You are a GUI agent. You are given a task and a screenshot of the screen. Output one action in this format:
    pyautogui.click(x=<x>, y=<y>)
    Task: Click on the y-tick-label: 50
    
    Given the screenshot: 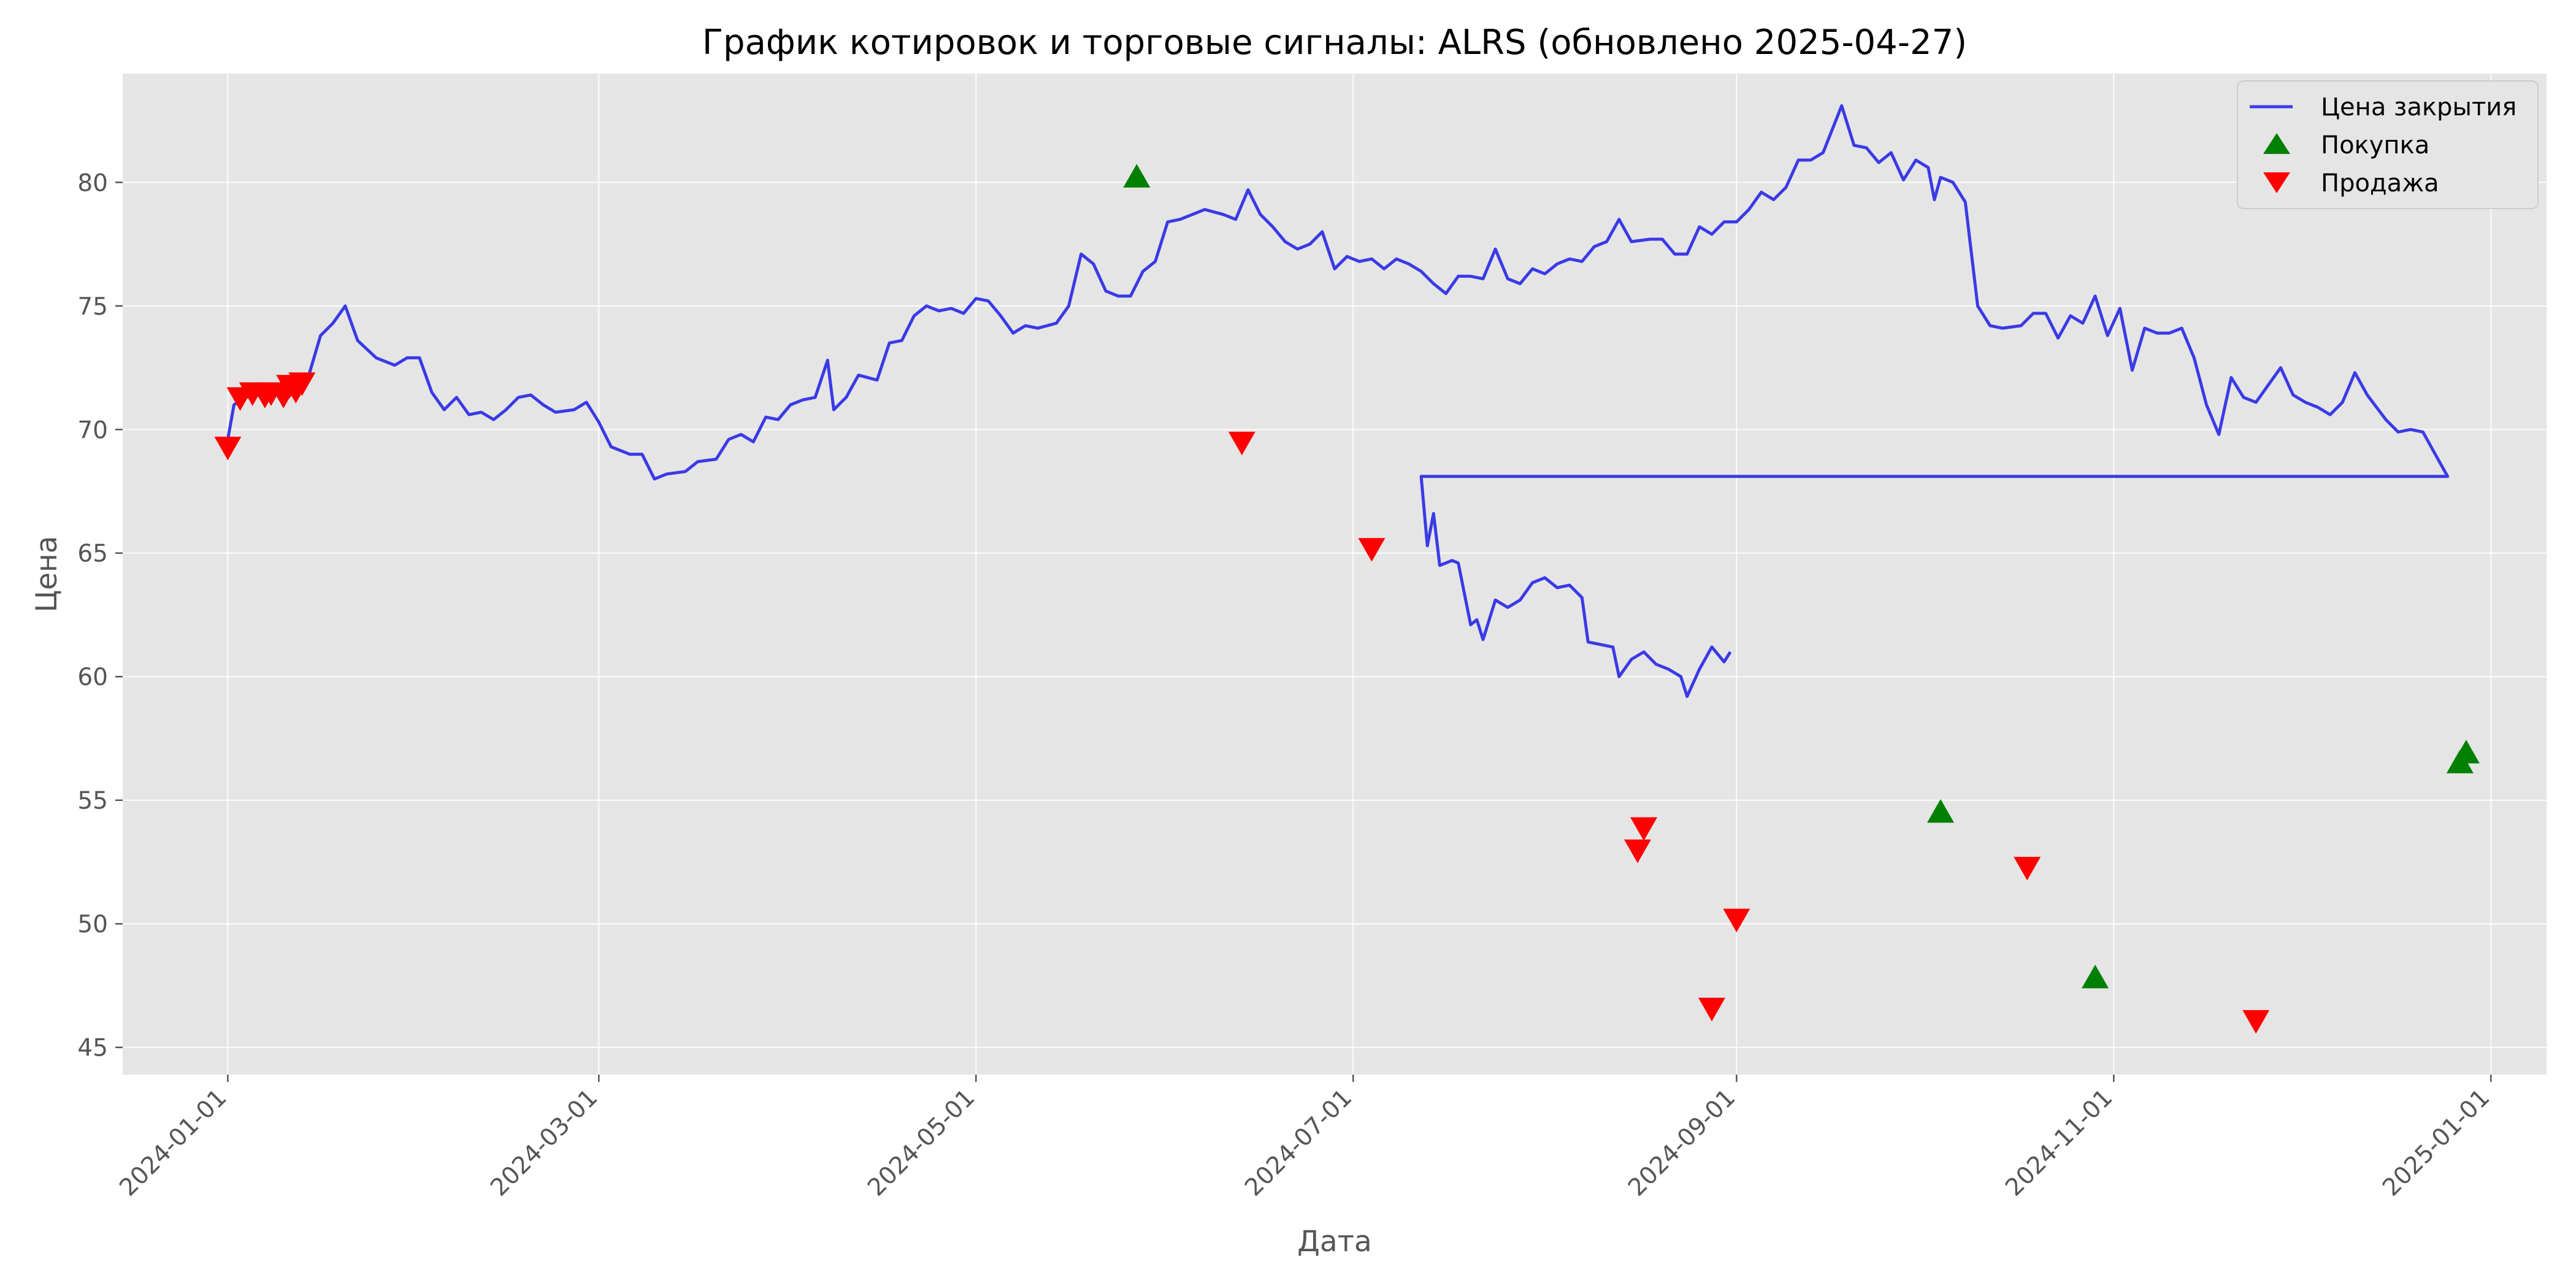 What is the action you would take?
    pyautogui.click(x=92, y=924)
    